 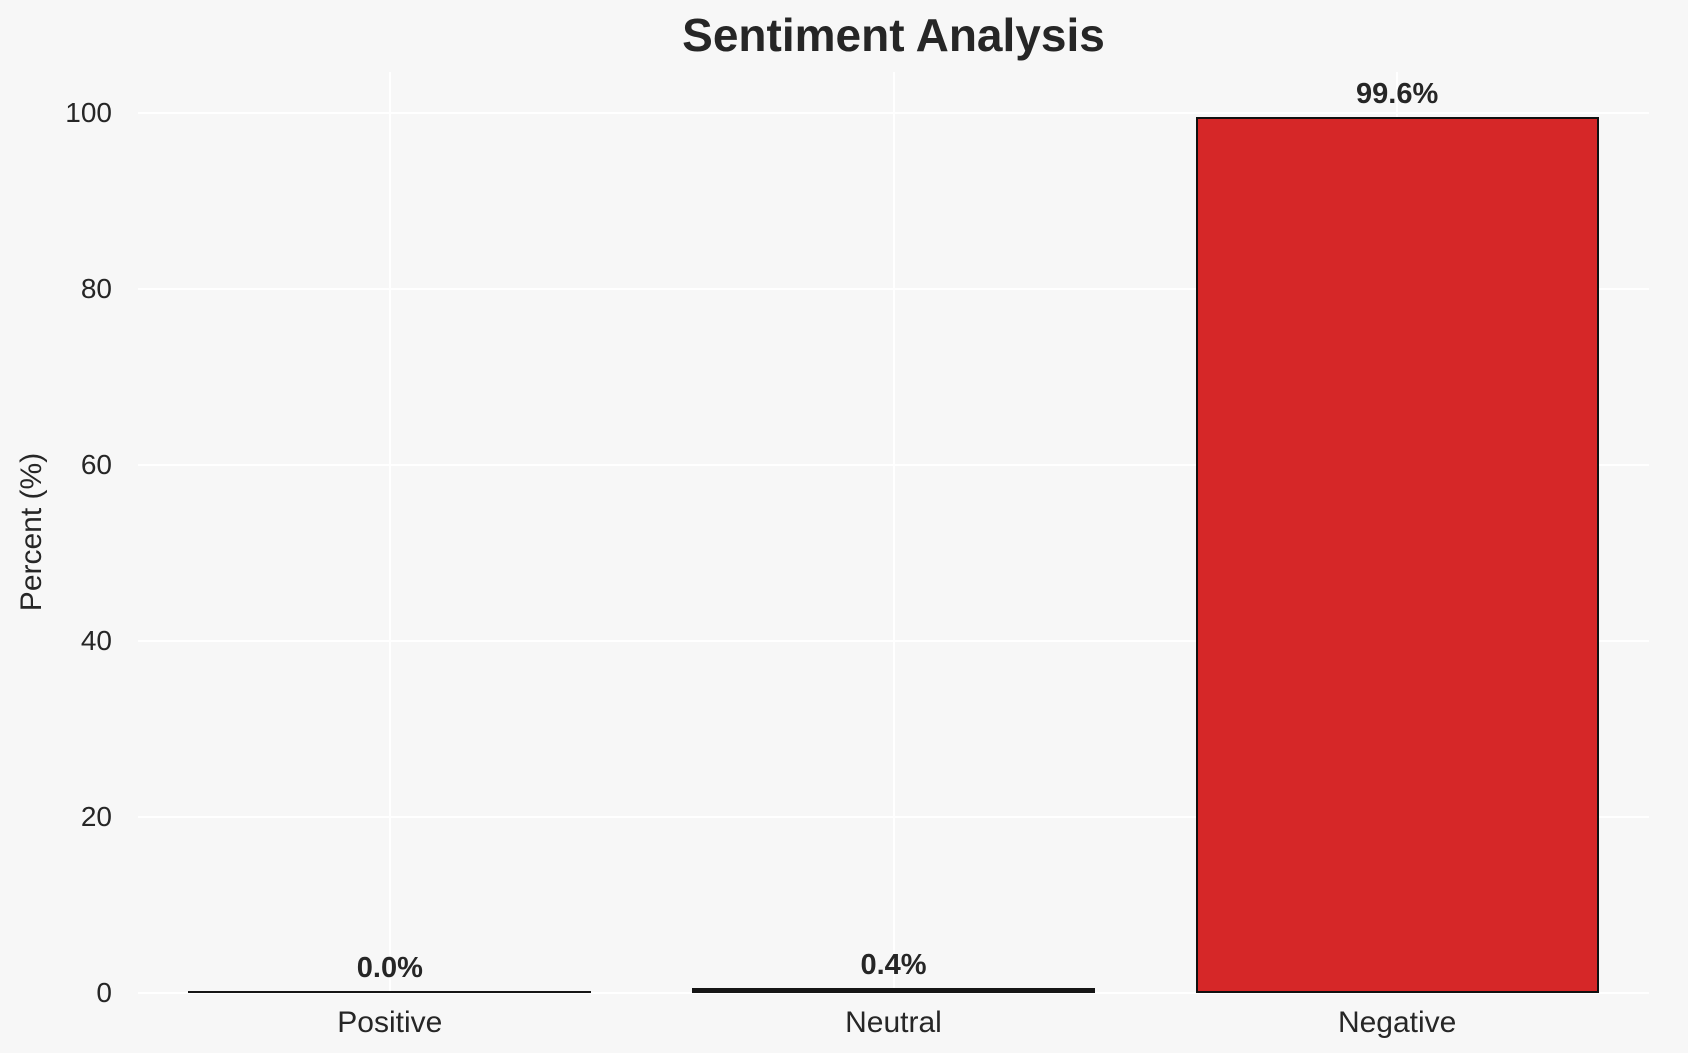 What do you see at coordinates (390, 992) in the screenshot?
I see `bar-positive` at bounding box center [390, 992].